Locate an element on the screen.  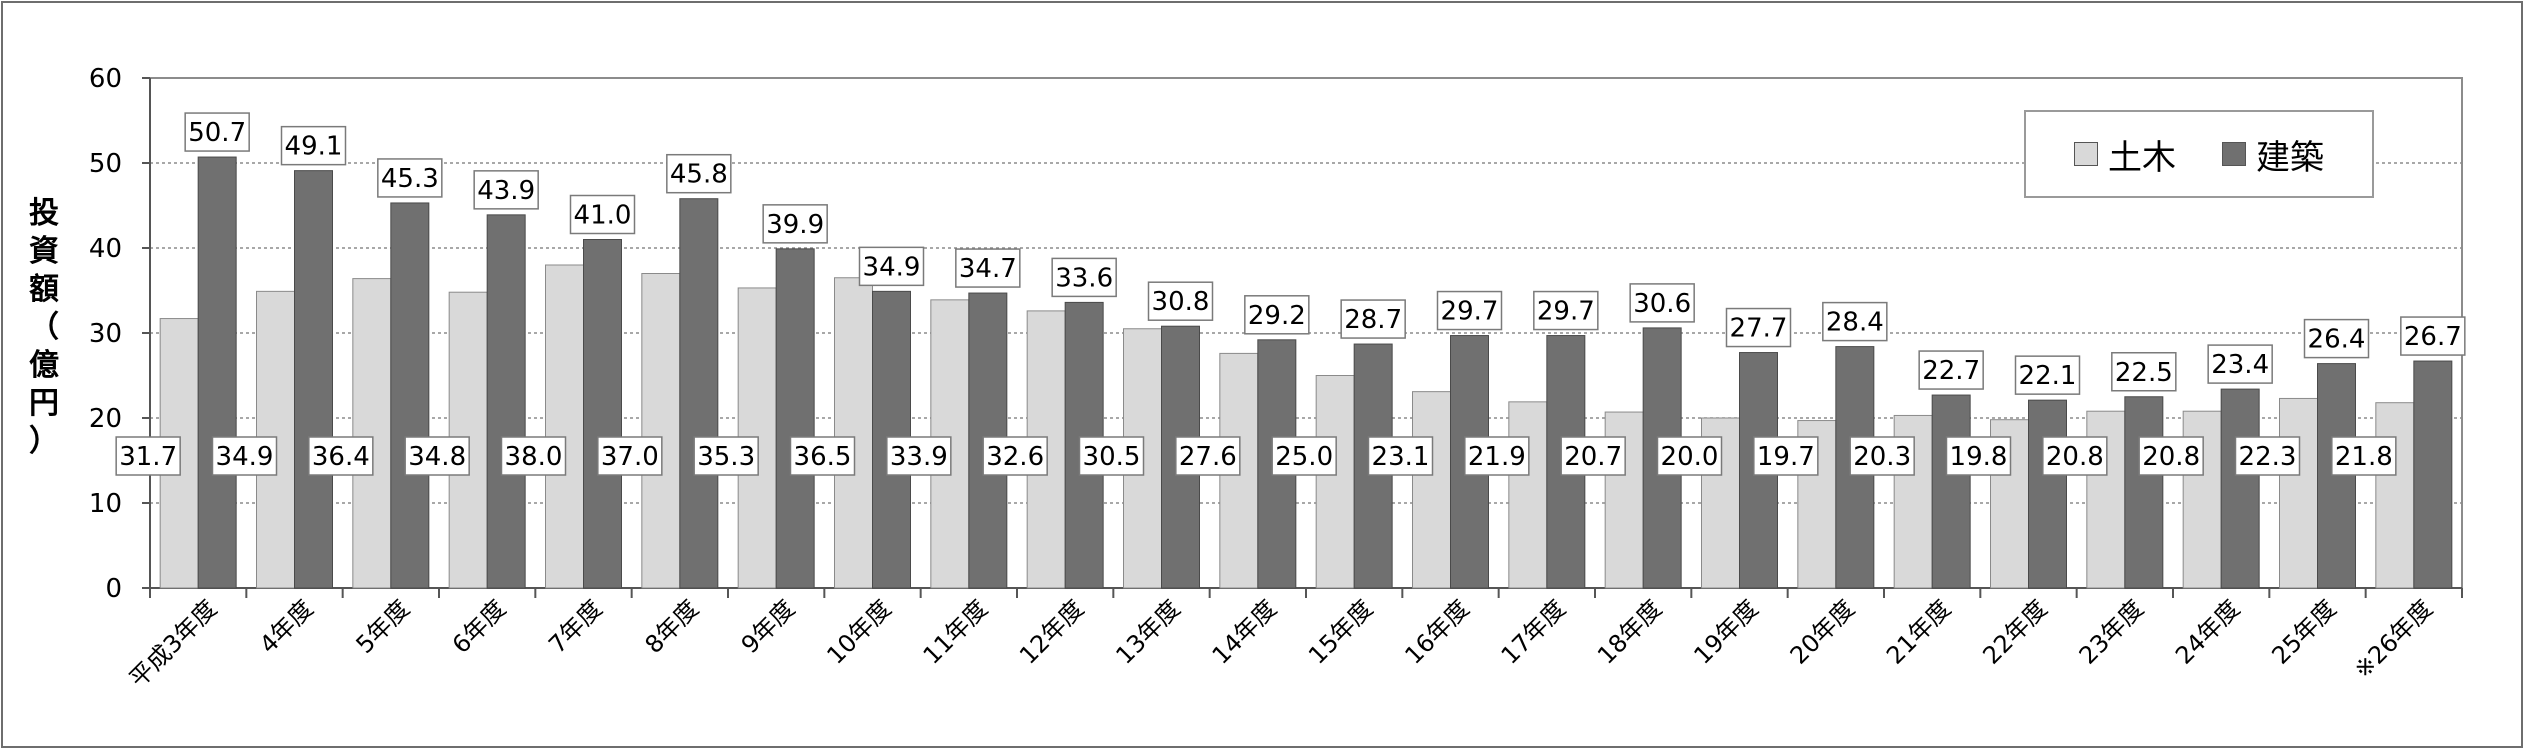
x-category-label: 13年度 is located at coordinates (1147, 631).